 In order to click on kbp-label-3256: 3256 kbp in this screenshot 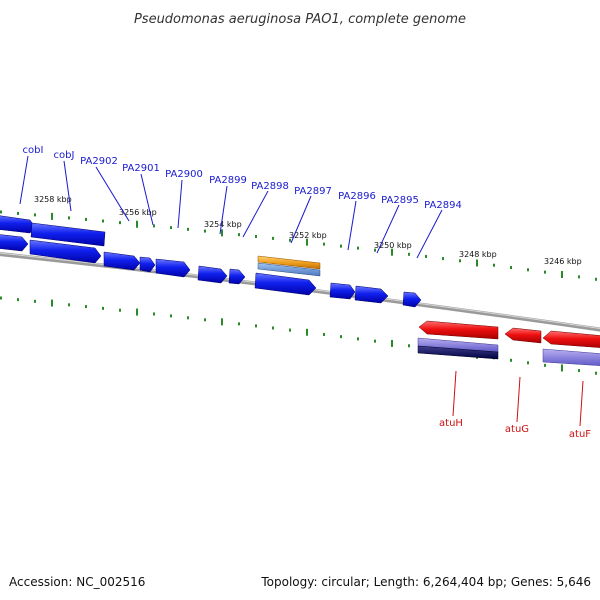, I will do `click(138, 212)`.